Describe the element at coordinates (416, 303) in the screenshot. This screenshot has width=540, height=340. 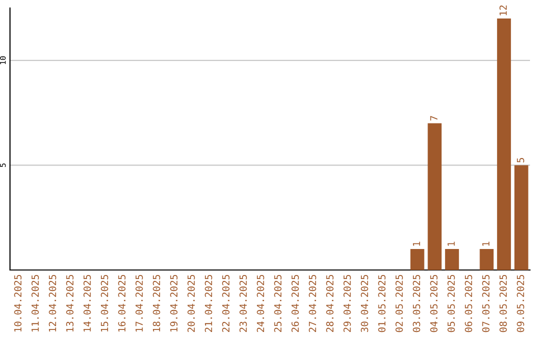
I see `x-tick-label: 03.05.2025` at that location.